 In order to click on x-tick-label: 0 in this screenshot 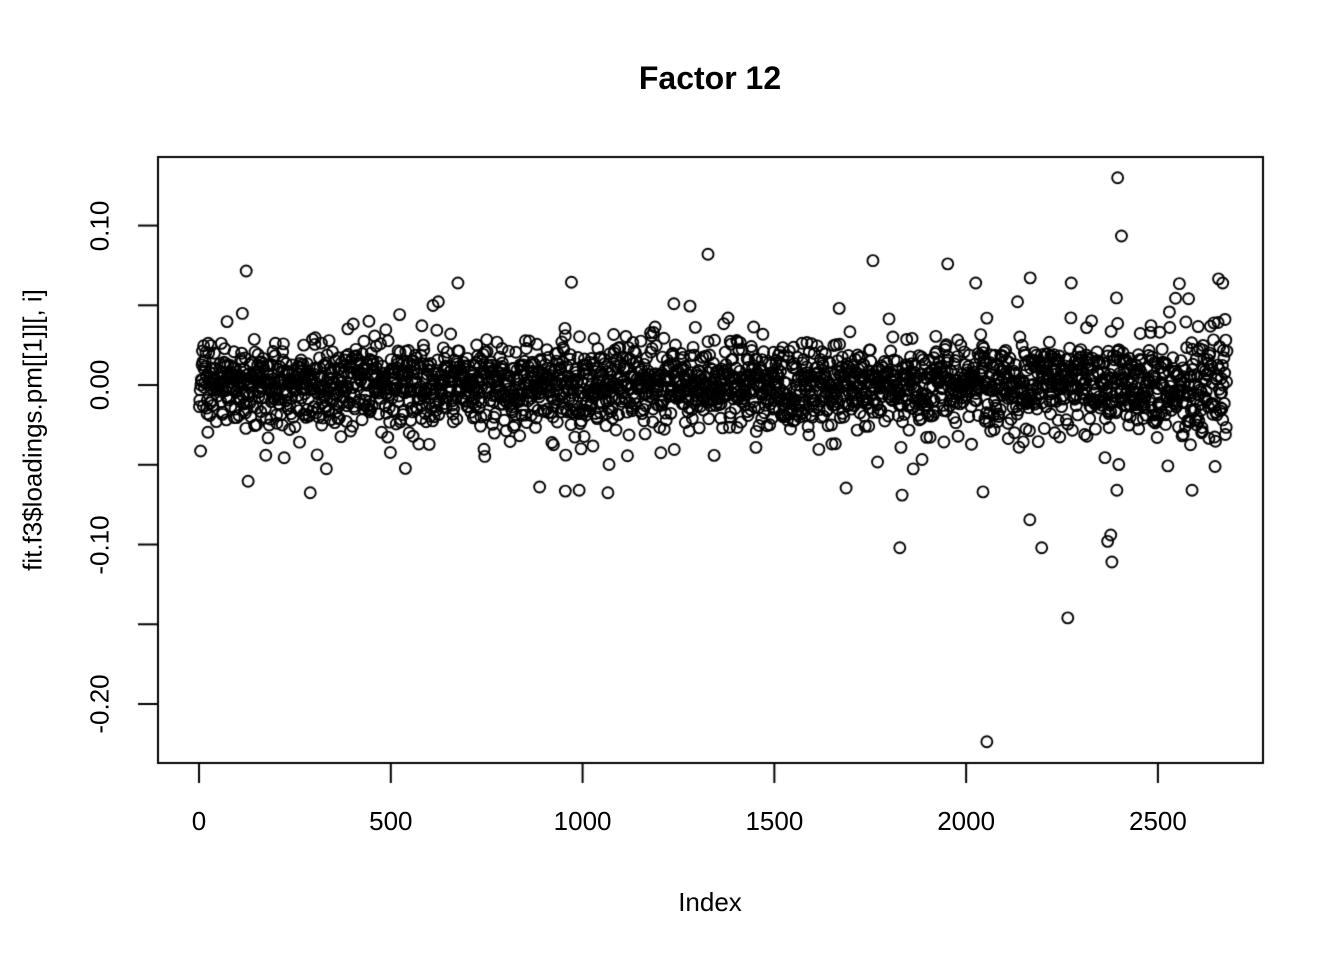, I will do `click(199, 821)`.